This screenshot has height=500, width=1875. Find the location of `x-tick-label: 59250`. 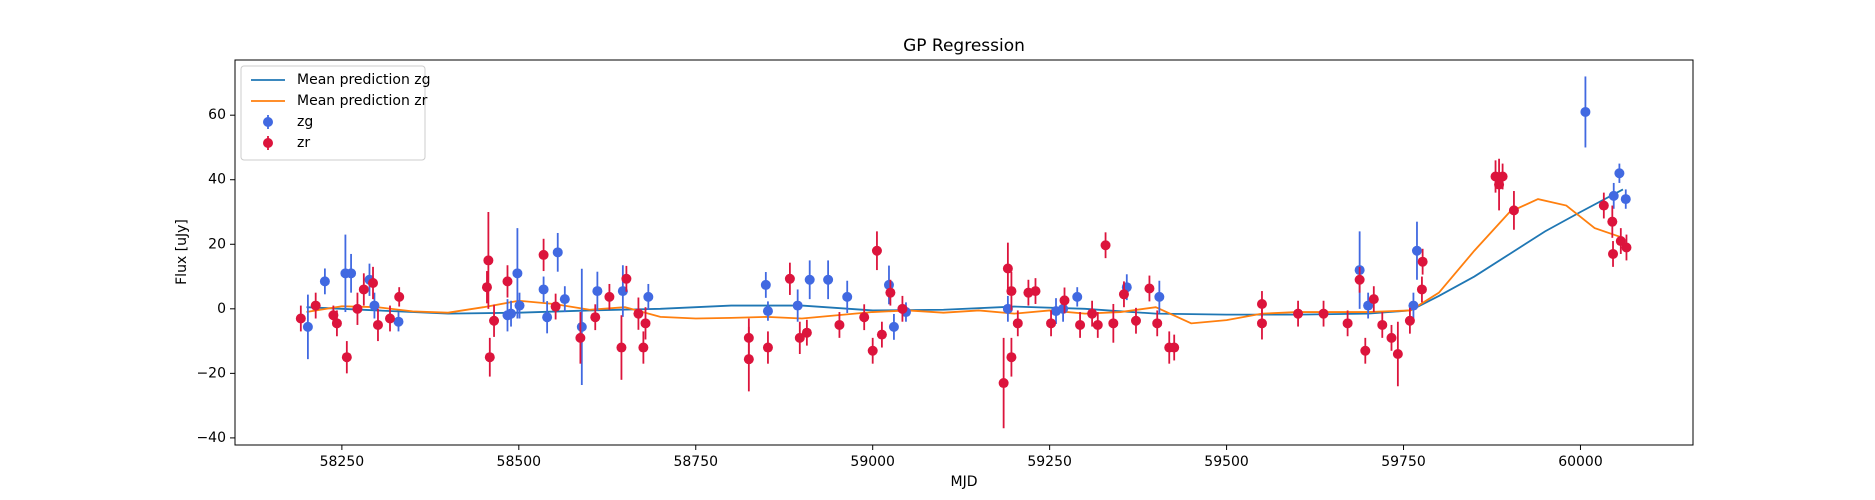

x-tick-label: 59250 is located at coordinates (1049, 462).